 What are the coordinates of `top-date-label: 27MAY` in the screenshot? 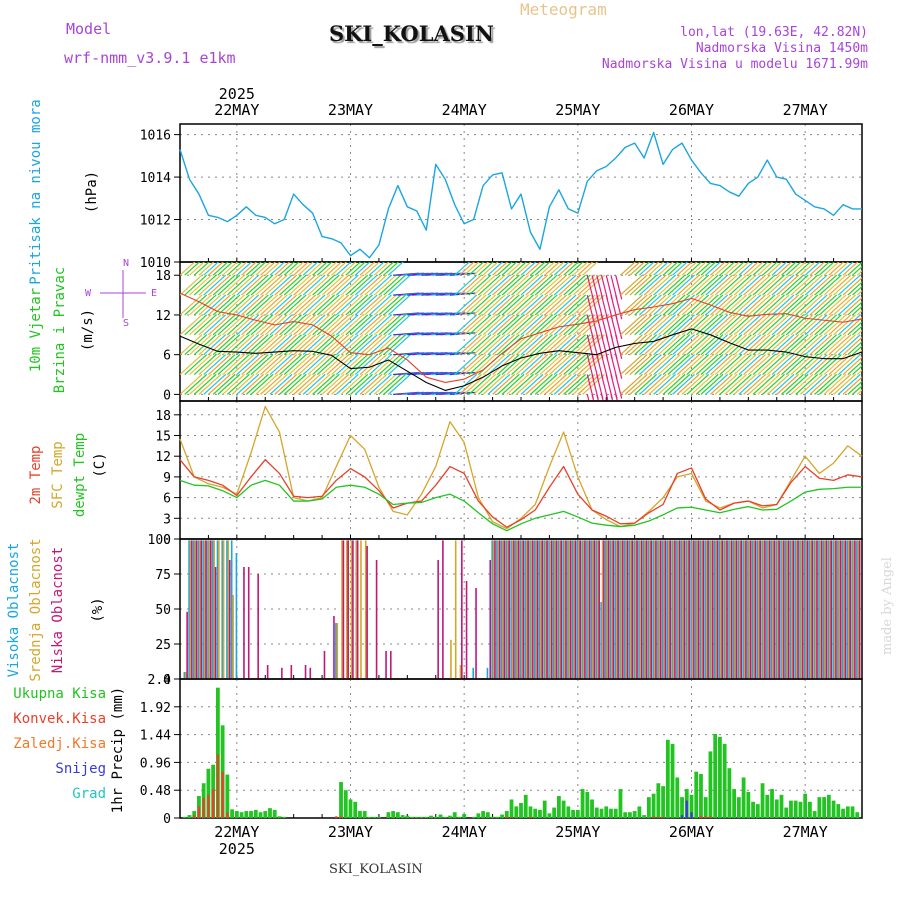 It's located at (805, 110).